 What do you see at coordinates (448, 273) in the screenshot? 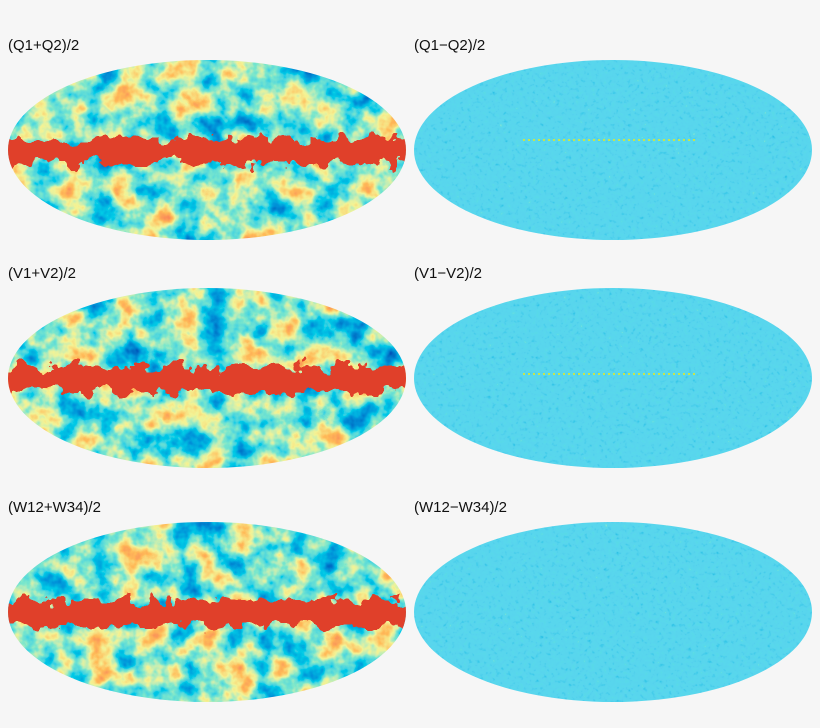
I see `panel-label: (V1−V2)/2` at bounding box center [448, 273].